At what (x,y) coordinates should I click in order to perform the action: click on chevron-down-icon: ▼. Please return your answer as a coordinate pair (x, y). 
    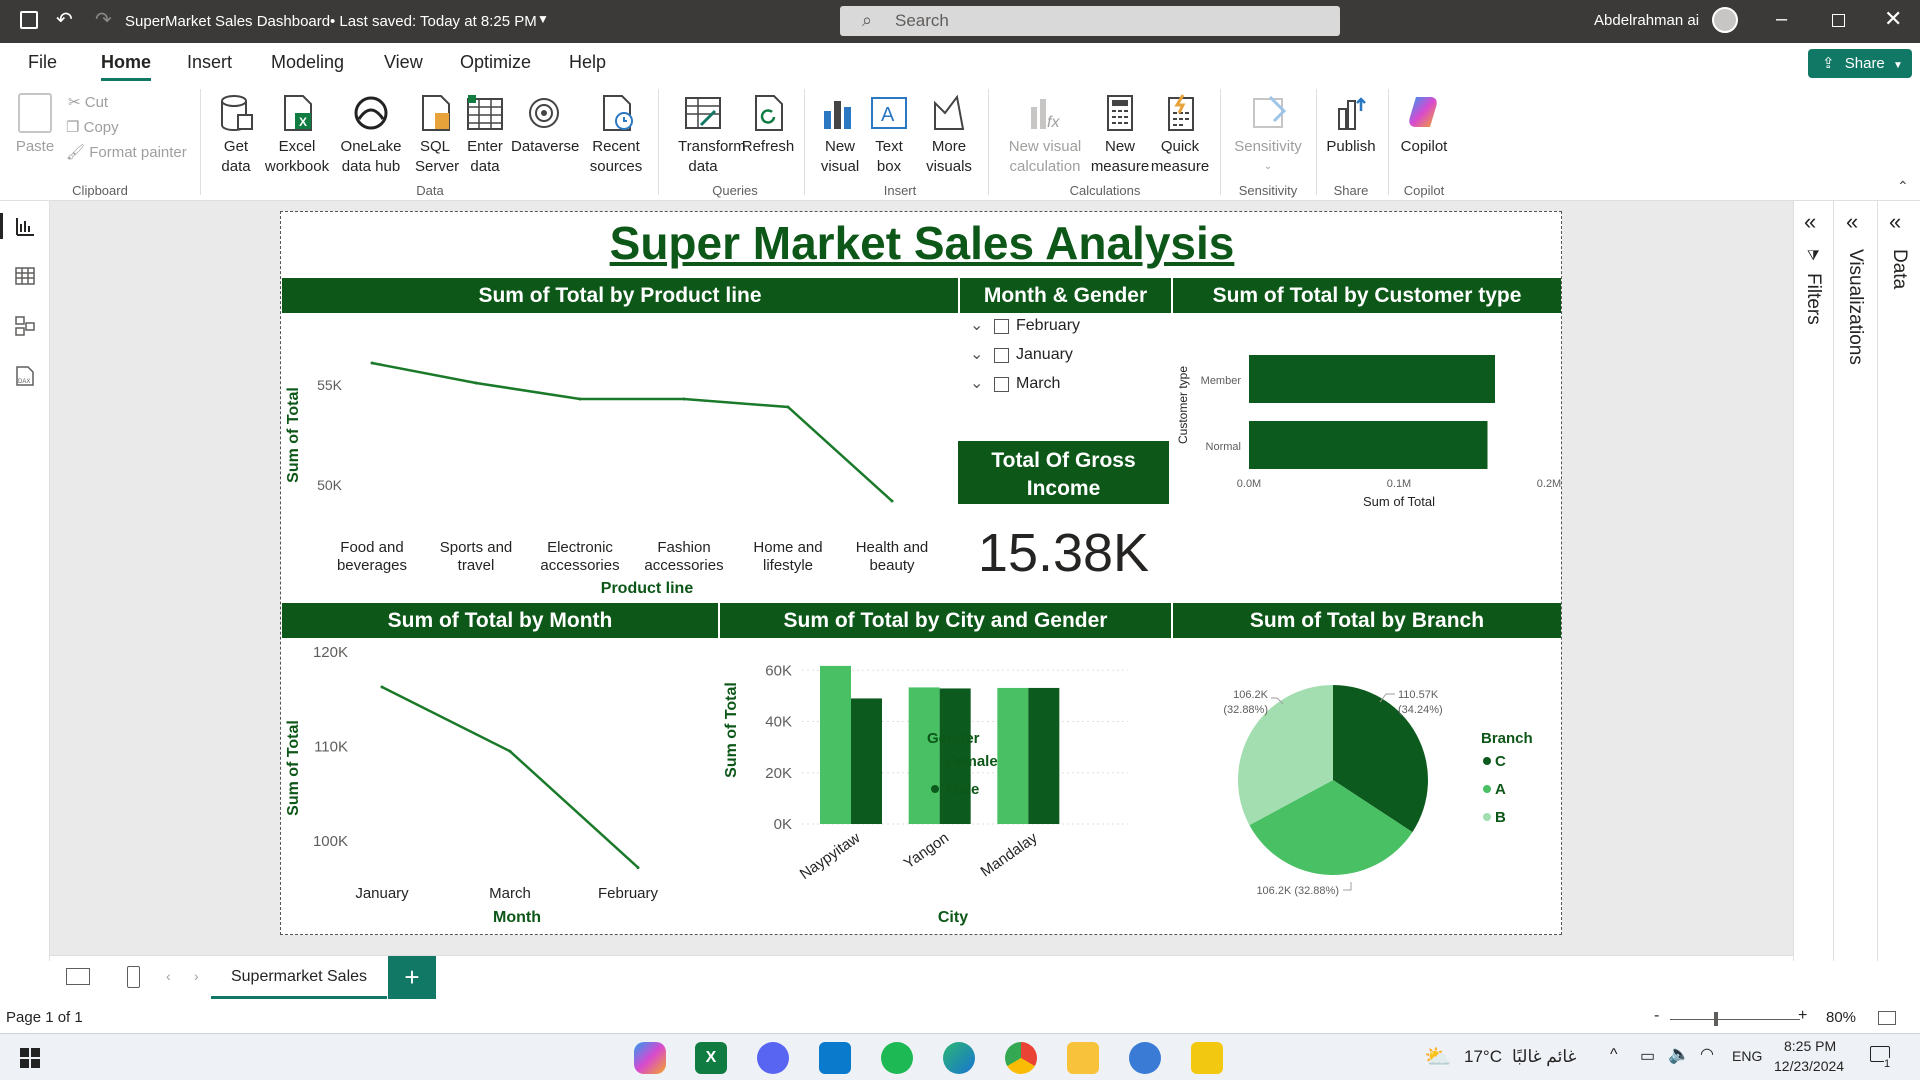
    Looking at the image, I should click on (543, 19).